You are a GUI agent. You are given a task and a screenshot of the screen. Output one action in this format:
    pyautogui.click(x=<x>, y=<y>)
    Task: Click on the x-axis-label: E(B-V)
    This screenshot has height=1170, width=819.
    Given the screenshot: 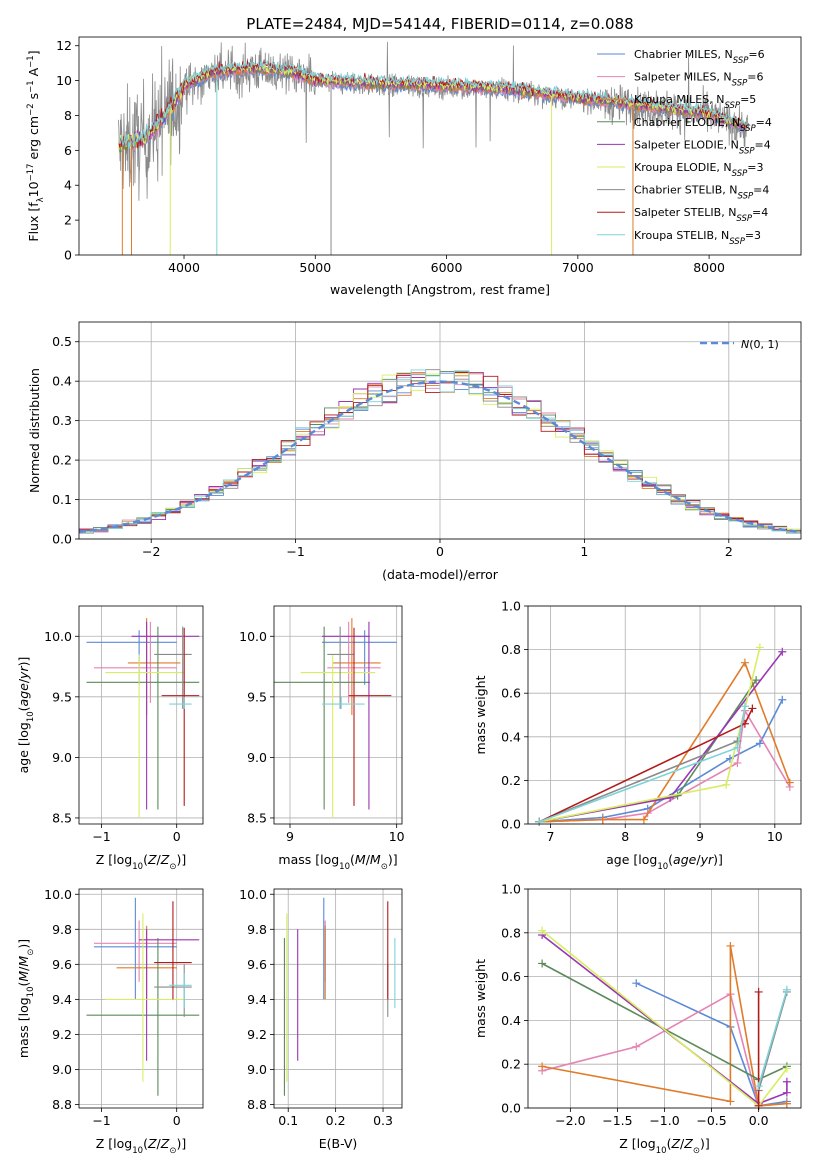 What is the action you would take?
    pyautogui.click(x=338, y=1143)
    